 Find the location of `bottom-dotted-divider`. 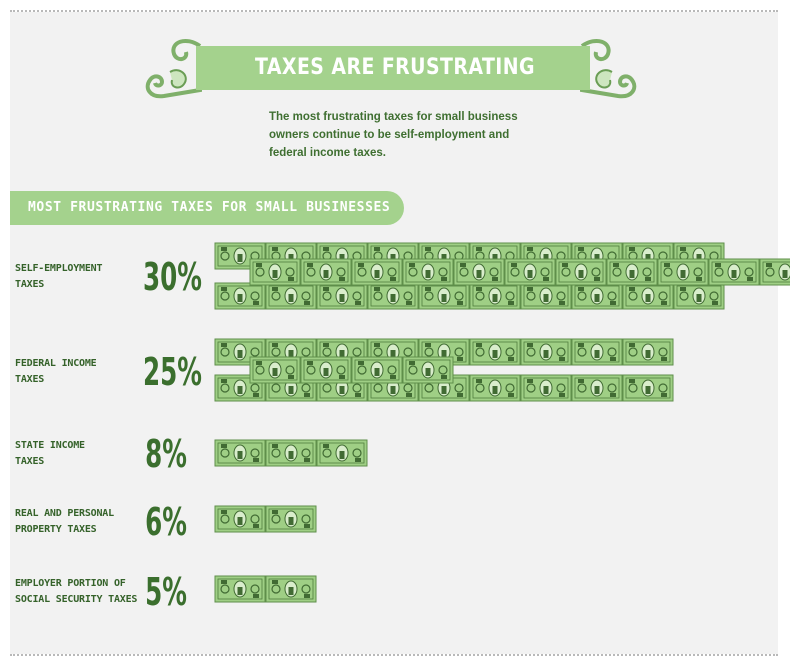

bottom-dotted-divider is located at coordinates (394, 655).